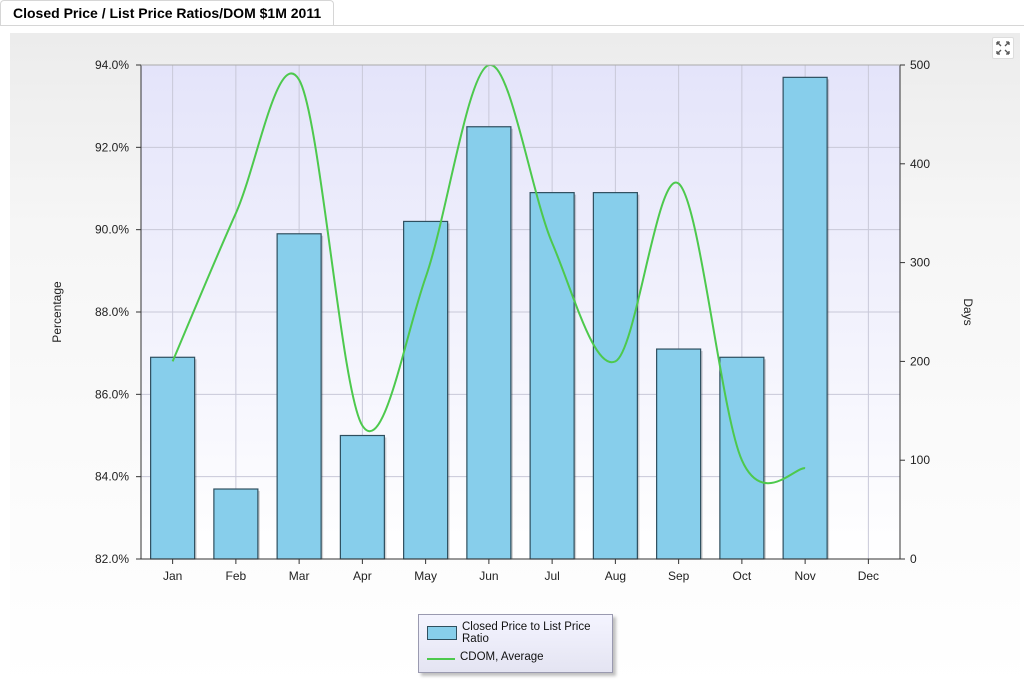 The height and width of the screenshot is (692, 1024). What do you see at coordinates (425, 576) in the screenshot?
I see `x-tick-label: May` at bounding box center [425, 576].